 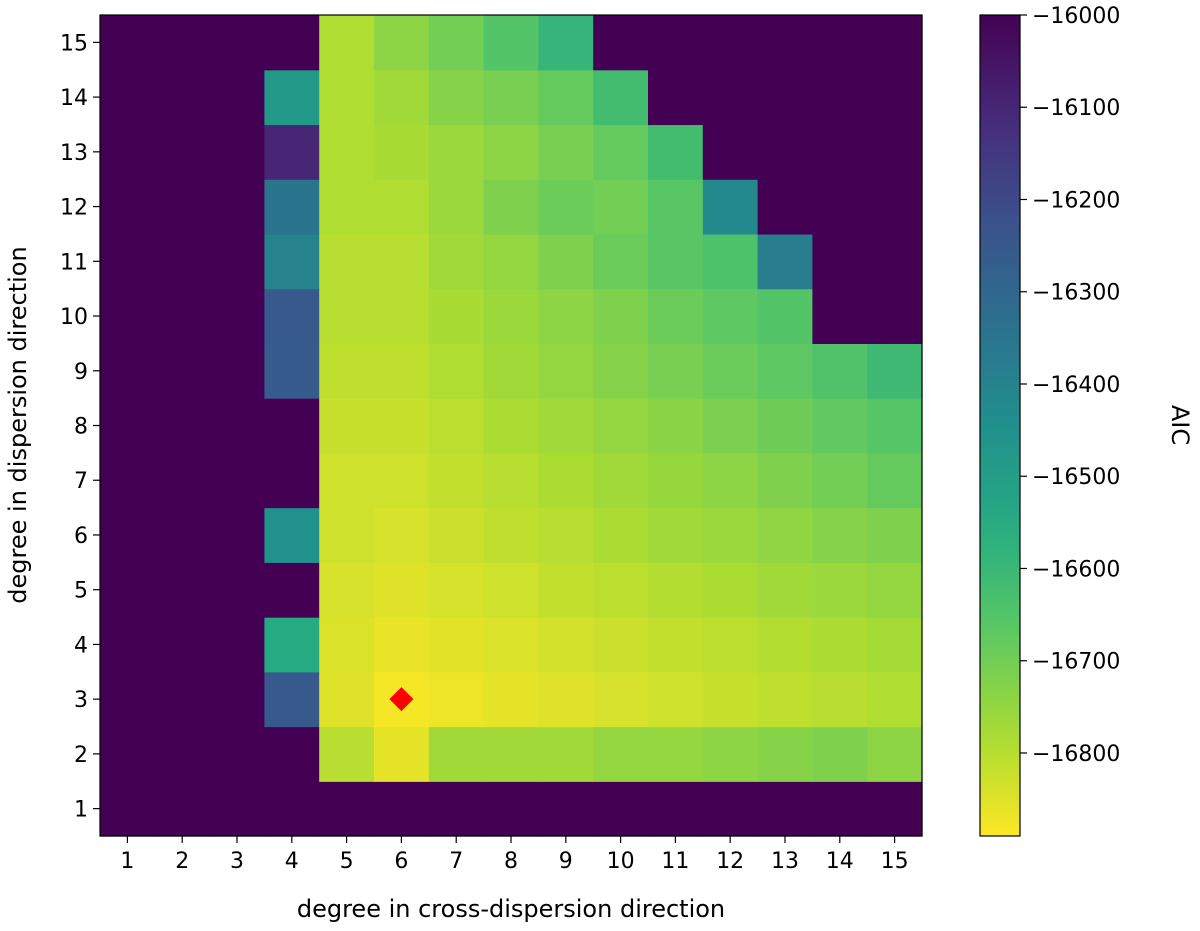 I want to click on colorbar-tick-label: −16400, so click(x=1076, y=385).